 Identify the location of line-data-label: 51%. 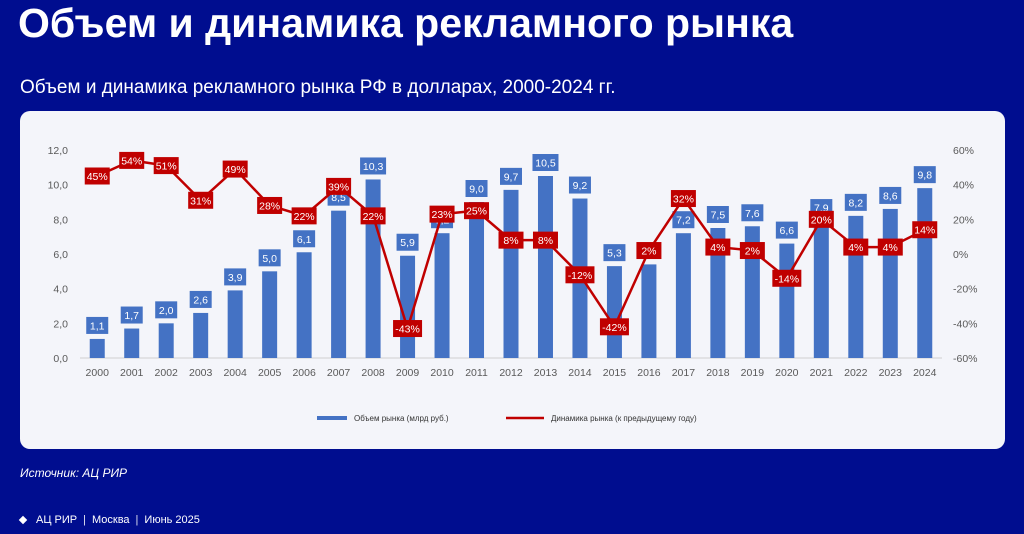
(166, 167).